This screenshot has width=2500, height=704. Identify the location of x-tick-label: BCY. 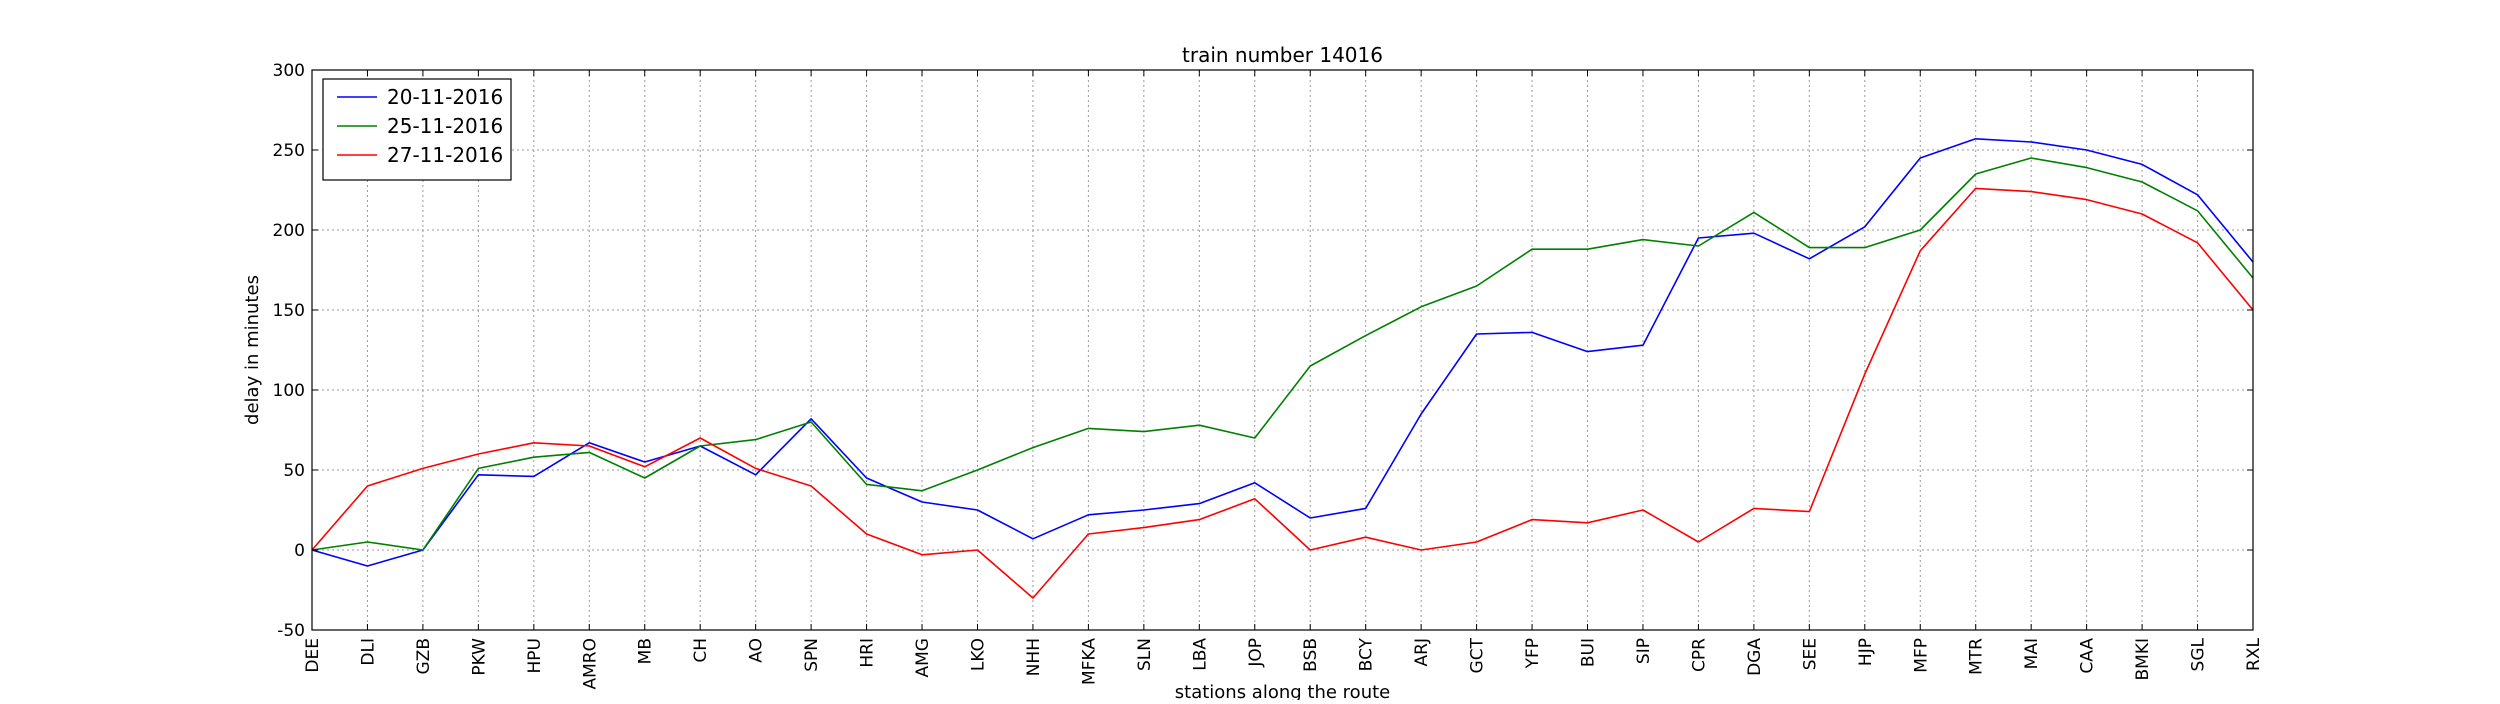
(1367, 654).